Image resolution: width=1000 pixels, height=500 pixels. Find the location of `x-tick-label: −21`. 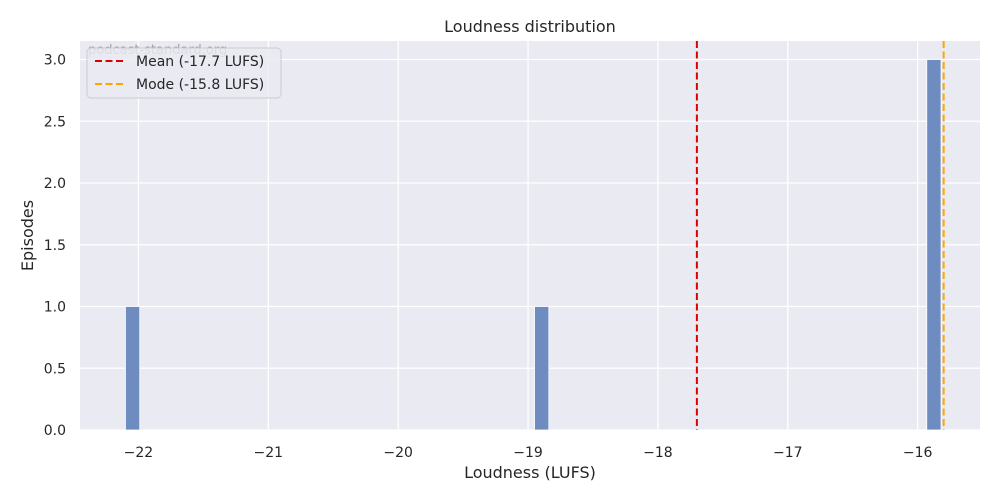

x-tick-label: −21 is located at coordinates (269, 453).